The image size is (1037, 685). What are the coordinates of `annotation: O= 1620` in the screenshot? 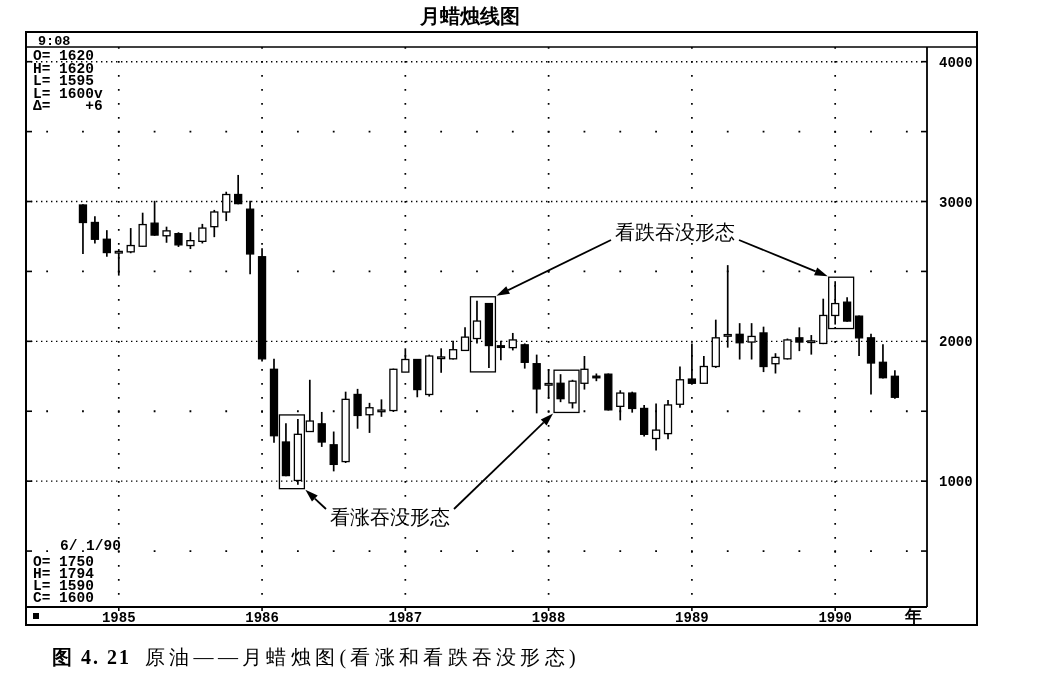 It's located at (63, 56).